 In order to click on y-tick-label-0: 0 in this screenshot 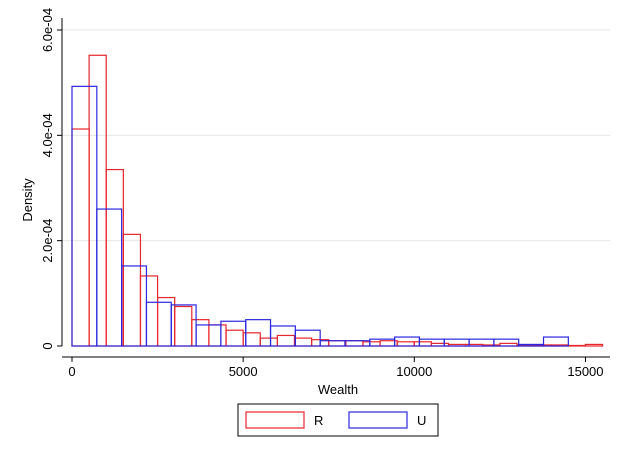, I will do `click(47, 345)`.